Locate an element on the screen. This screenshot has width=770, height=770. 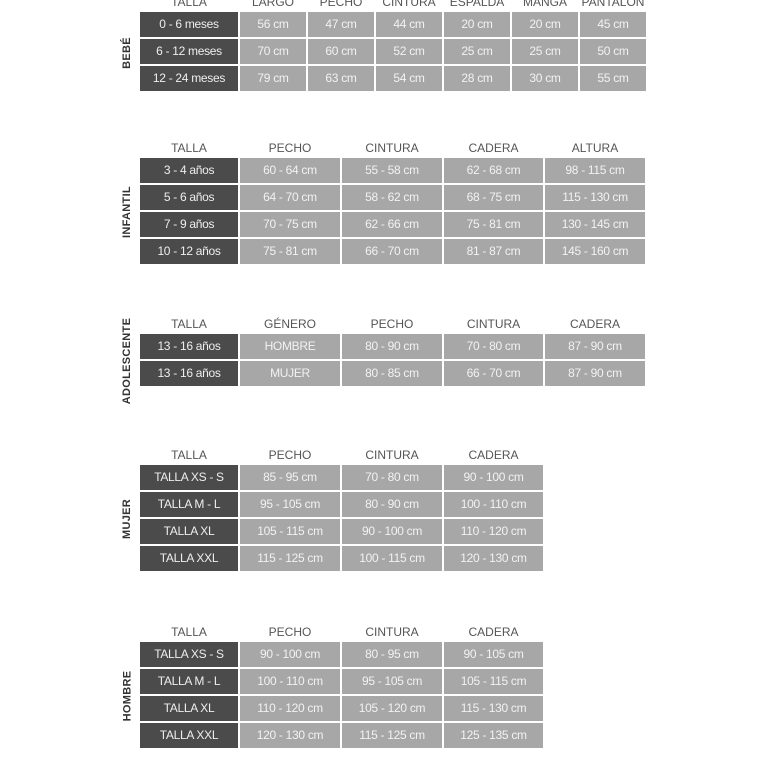
value-cell: 80 - 90 cm is located at coordinates (392, 504).